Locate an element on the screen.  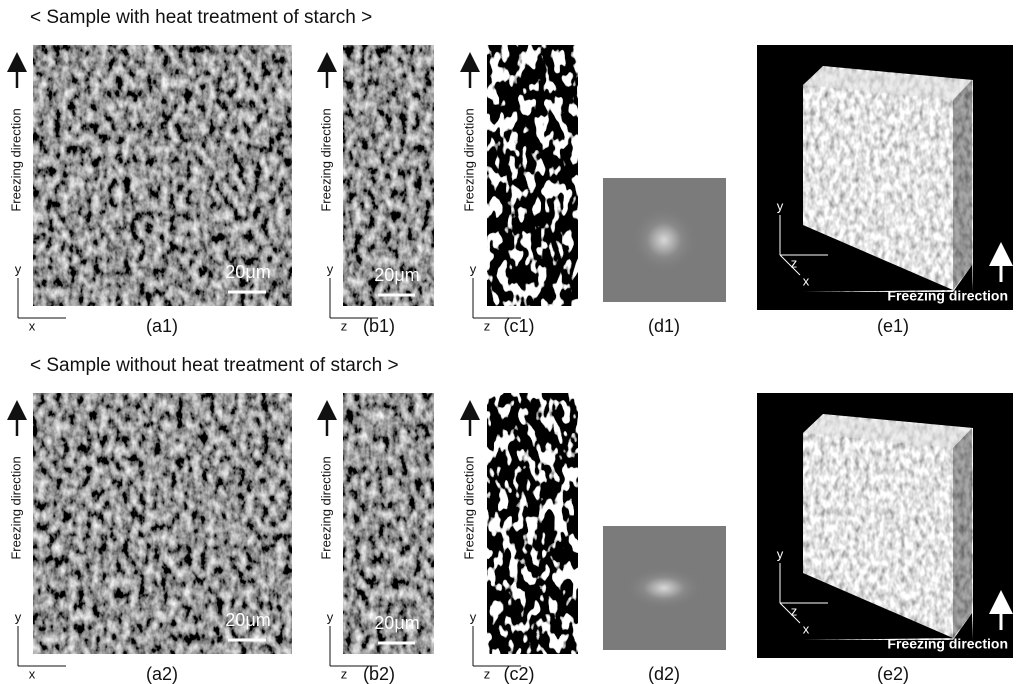
row-heading: < Sample with heat treatment of starch > is located at coordinates (201, 17).